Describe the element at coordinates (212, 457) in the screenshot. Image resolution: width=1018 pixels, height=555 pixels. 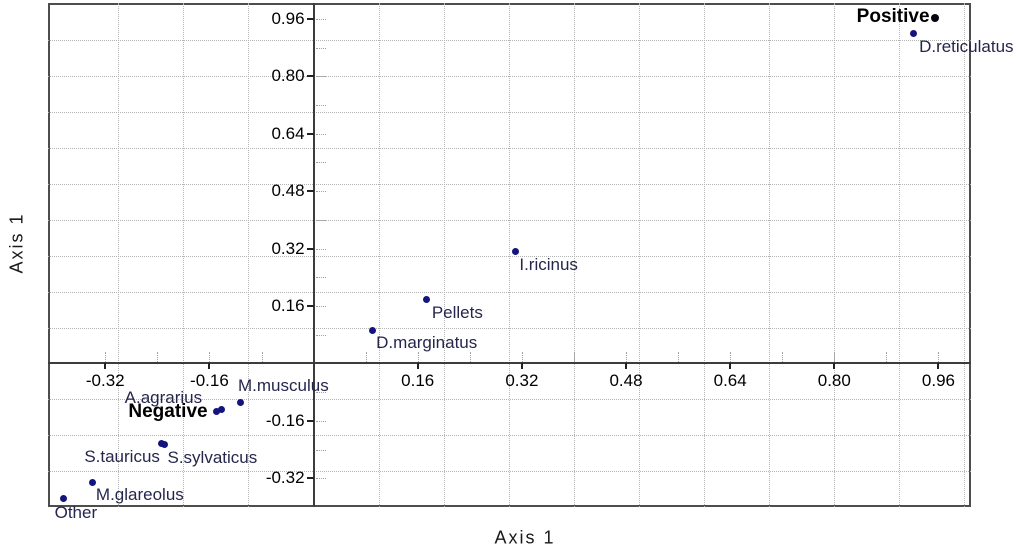
I see `point-label-s-sylvaticus: S.sylvaticus` at that location.